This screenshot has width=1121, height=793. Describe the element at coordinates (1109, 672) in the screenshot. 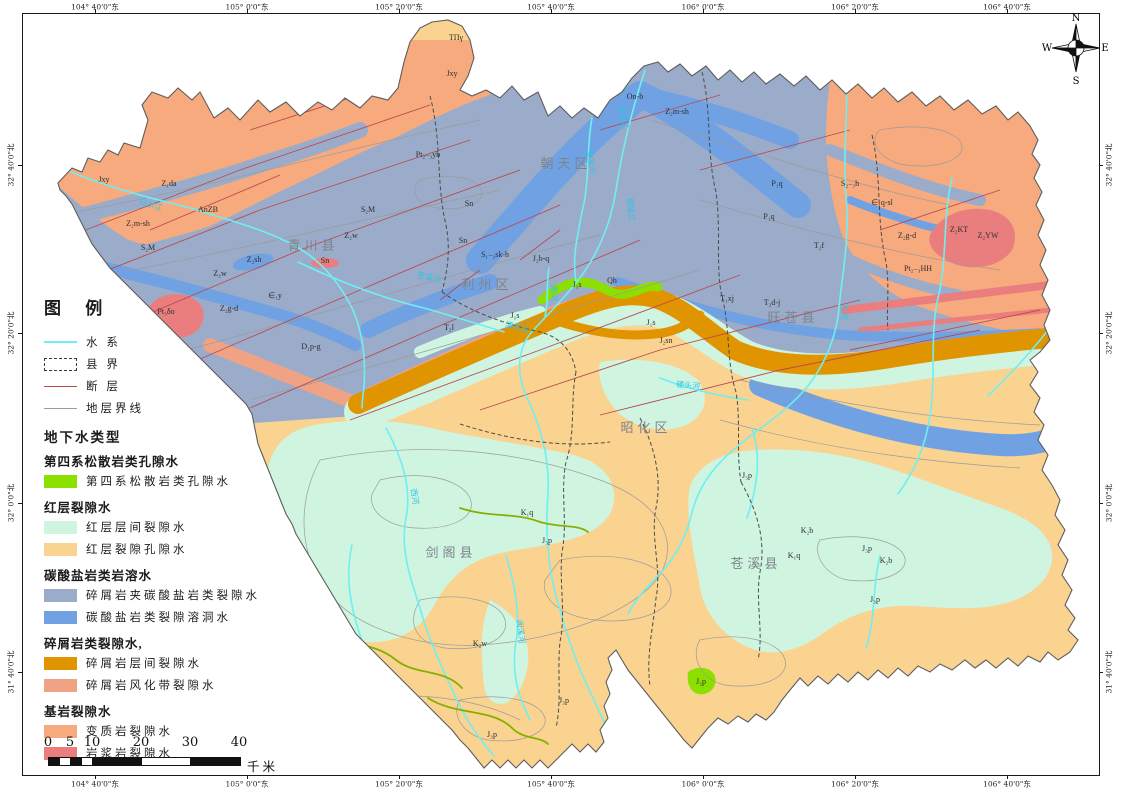

I see `latitude-label-right: 31° 40'0"北` at that location.